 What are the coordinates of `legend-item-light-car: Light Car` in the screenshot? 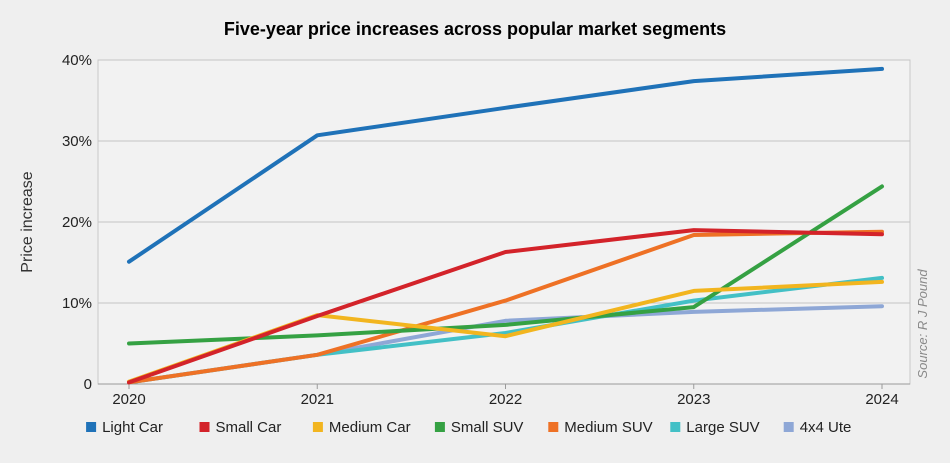 It's located at (124, 427).